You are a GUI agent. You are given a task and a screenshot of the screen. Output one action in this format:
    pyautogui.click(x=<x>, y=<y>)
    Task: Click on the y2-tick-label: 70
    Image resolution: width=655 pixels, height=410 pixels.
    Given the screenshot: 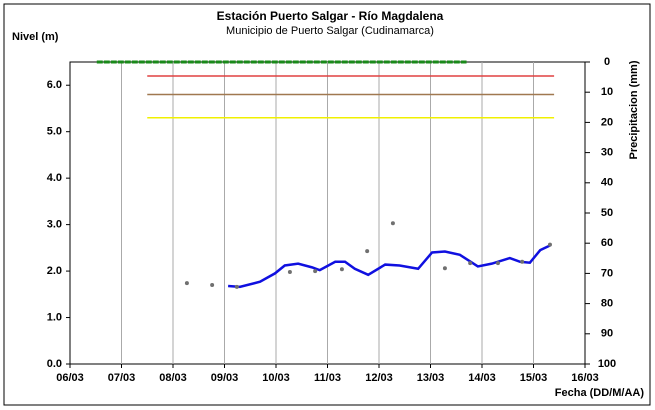 What is the action you would take?
    pyautogui.click(x=607, y=273)
    